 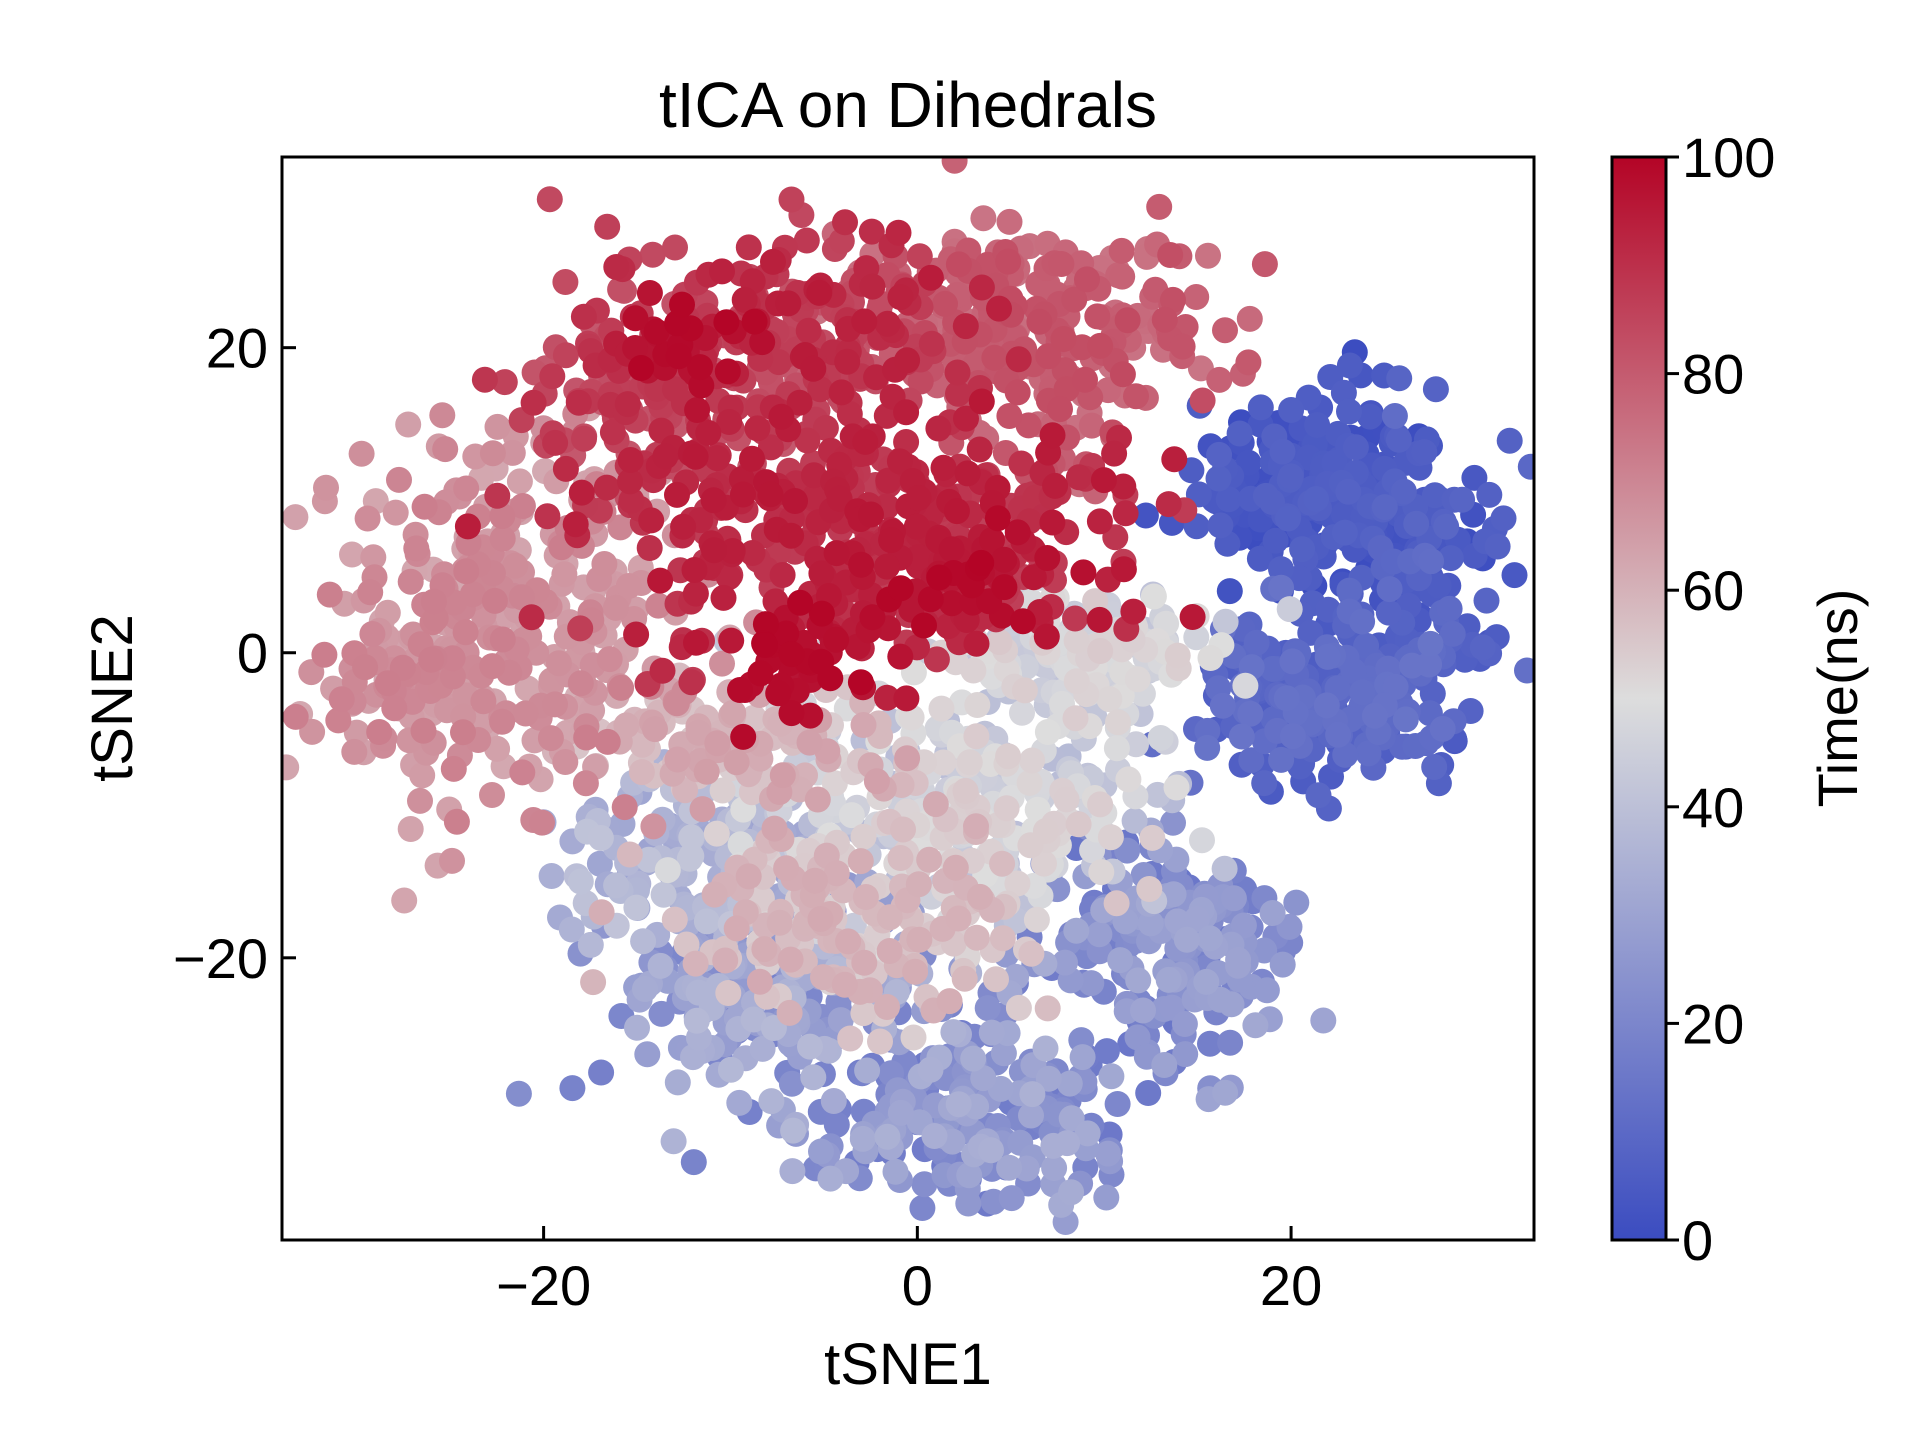 I want to click on colorbar-tick-label: 40, so click(x=1713, y=807).